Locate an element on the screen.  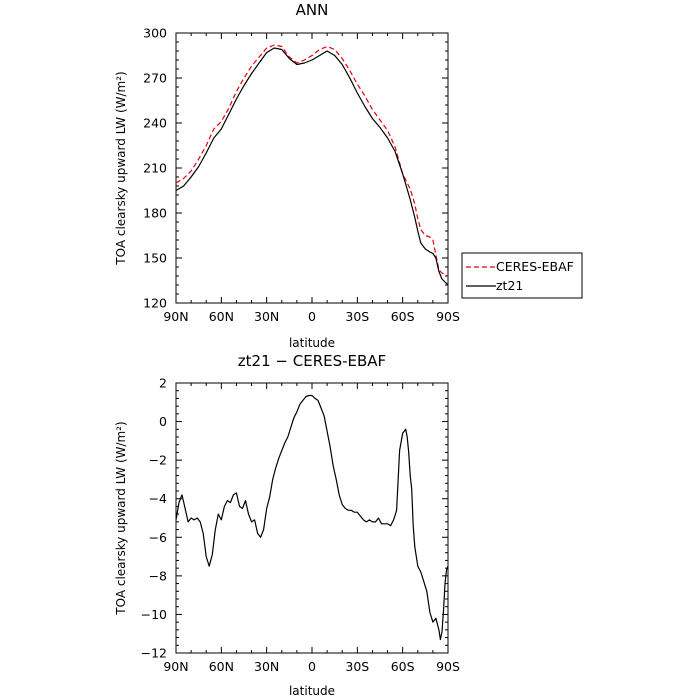
y-tick-labels-bottom: −12 −10 −8 −6 −4 −2 0 2 is located at coordinates (154, 518).